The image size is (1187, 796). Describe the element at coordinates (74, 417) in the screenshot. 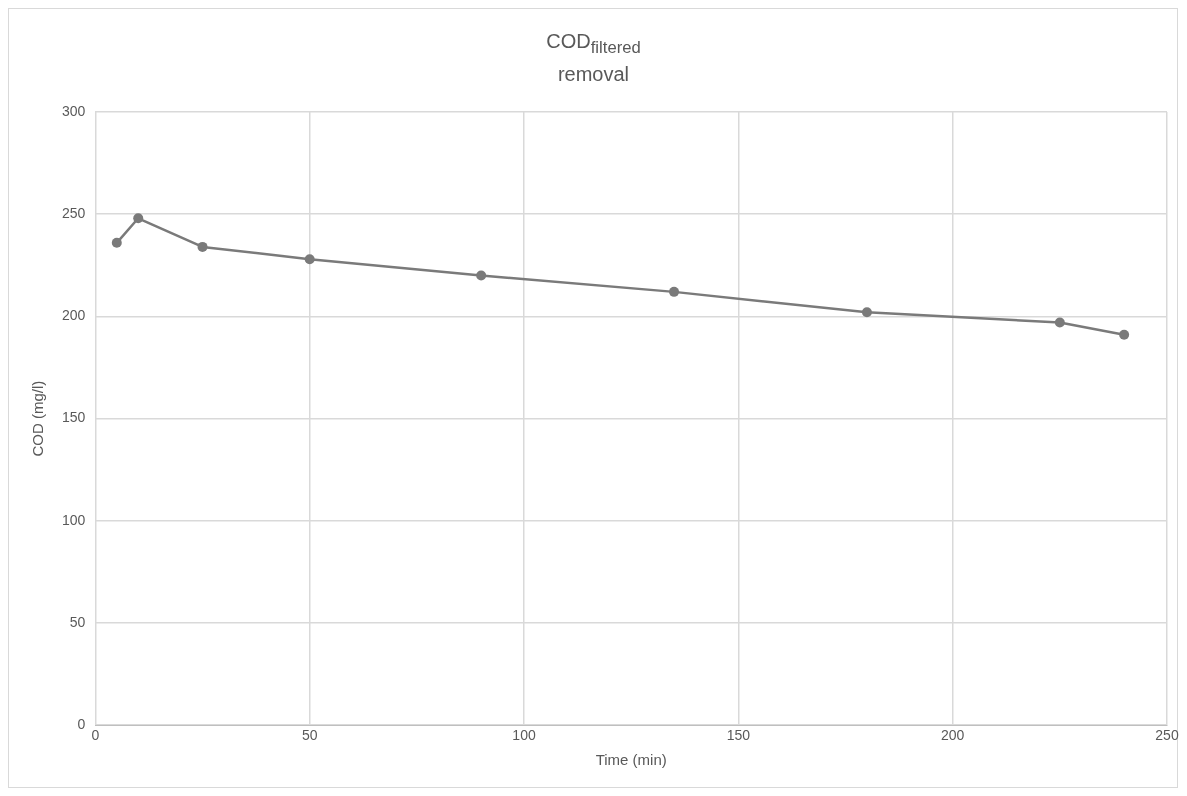

I see `y-tick-label: 150` at that location.